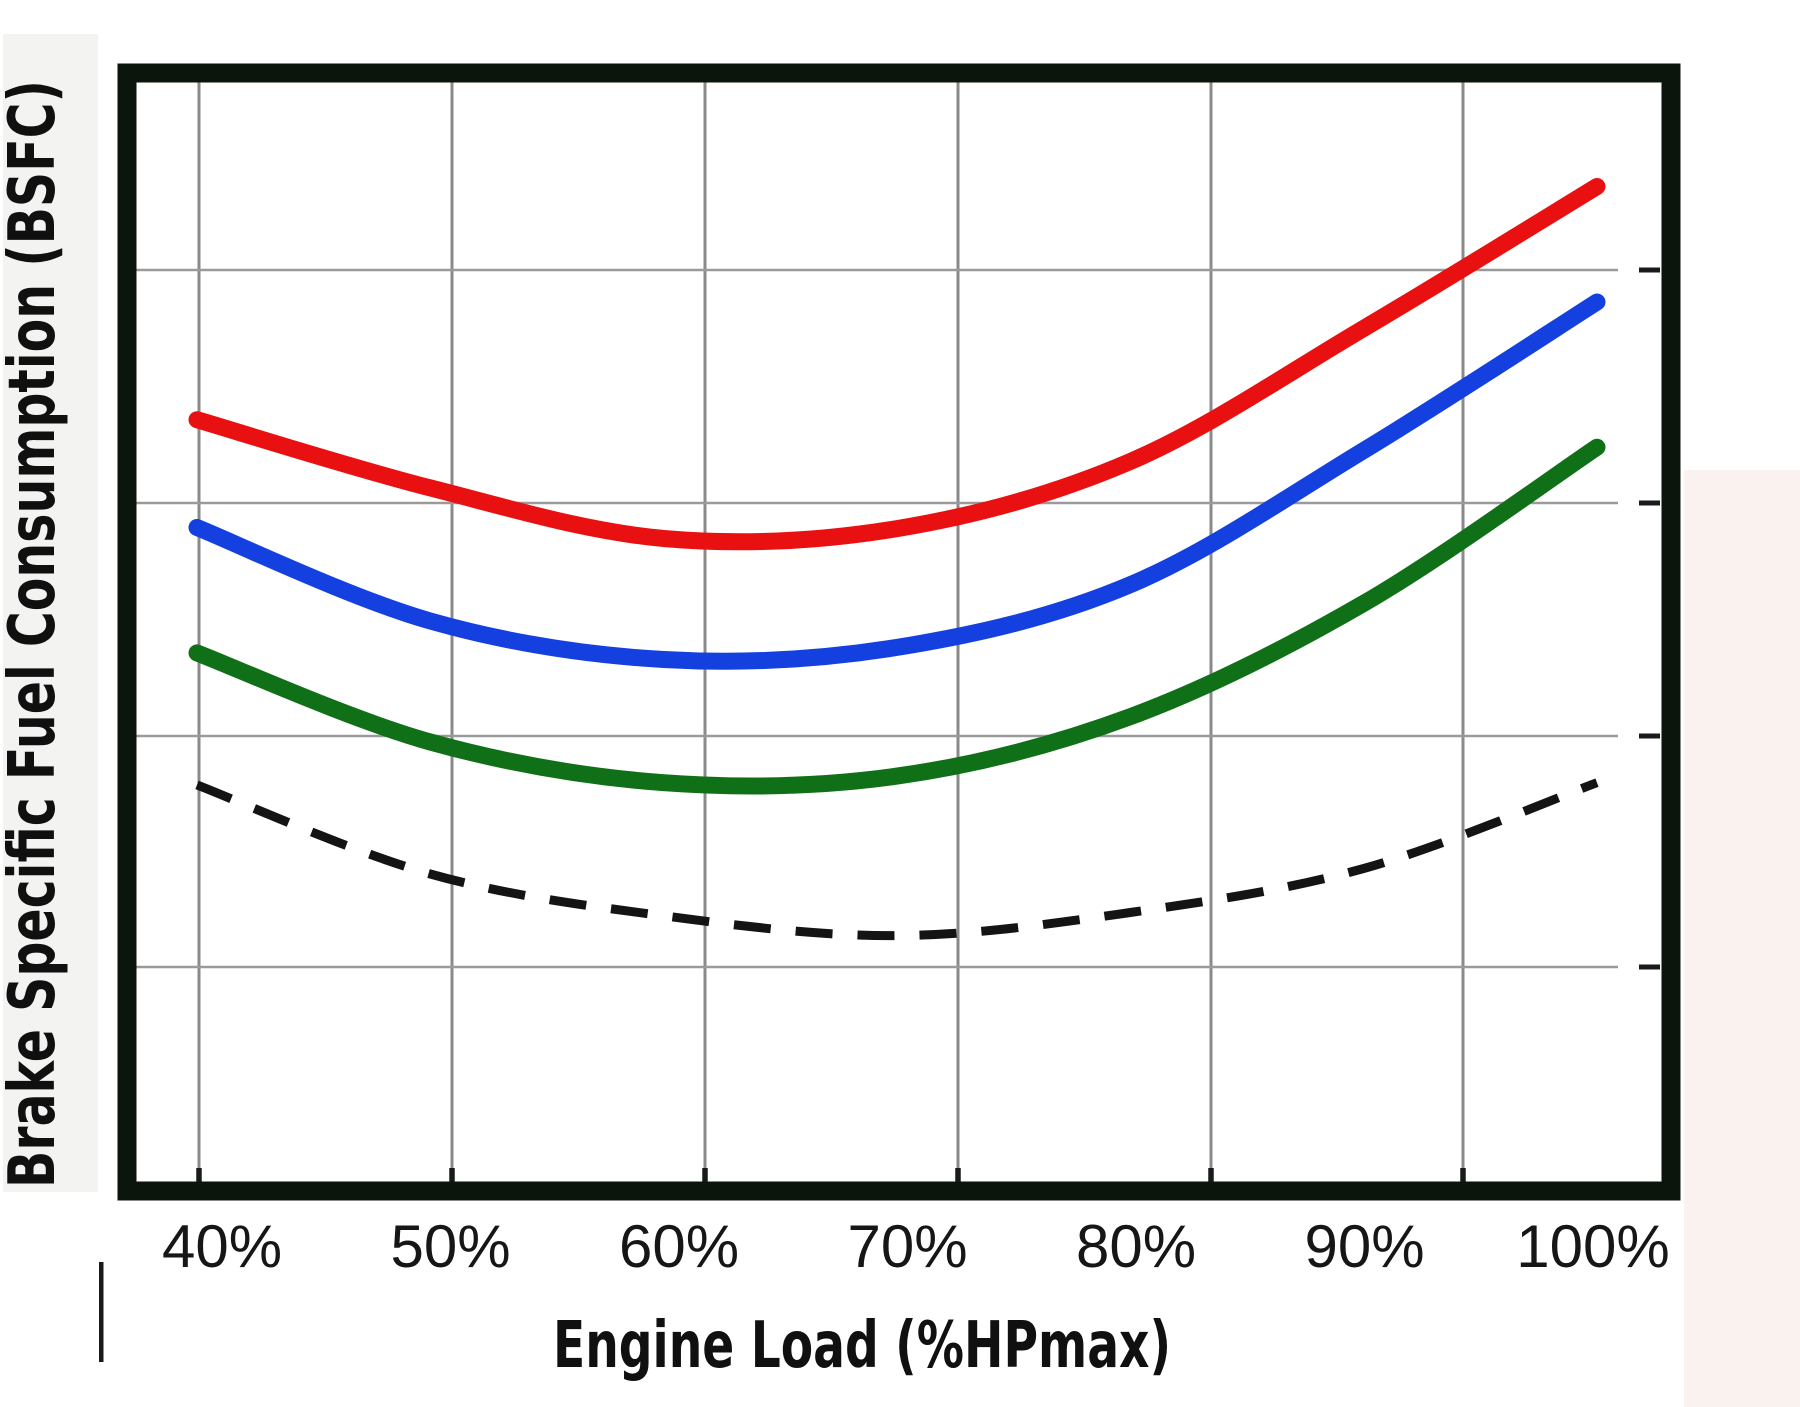 Image resolution: width=1800 pixels, height=1407 pixels. What do you see at coordinates (1742, 938) in the screenshot?
I see `right-margin-tint` at bounding box center [1742, 938].